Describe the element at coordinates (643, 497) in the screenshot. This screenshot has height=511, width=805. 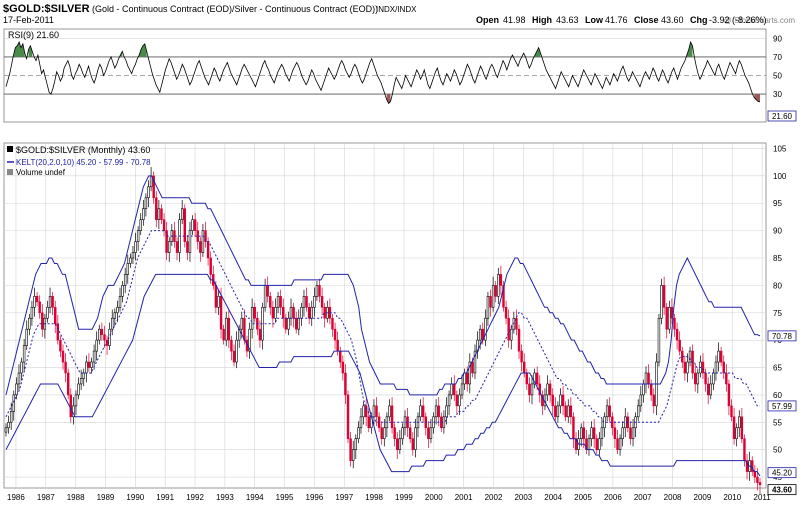
I see `price-xtick-label: 2007` at that location.